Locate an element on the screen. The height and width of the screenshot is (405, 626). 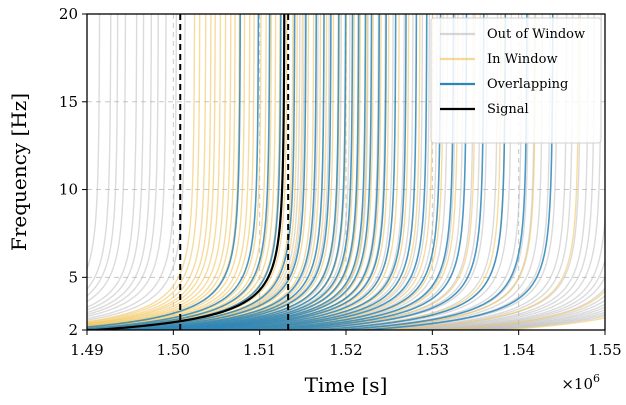
y-tick-label: 5 is located at coordinates (73, 277).